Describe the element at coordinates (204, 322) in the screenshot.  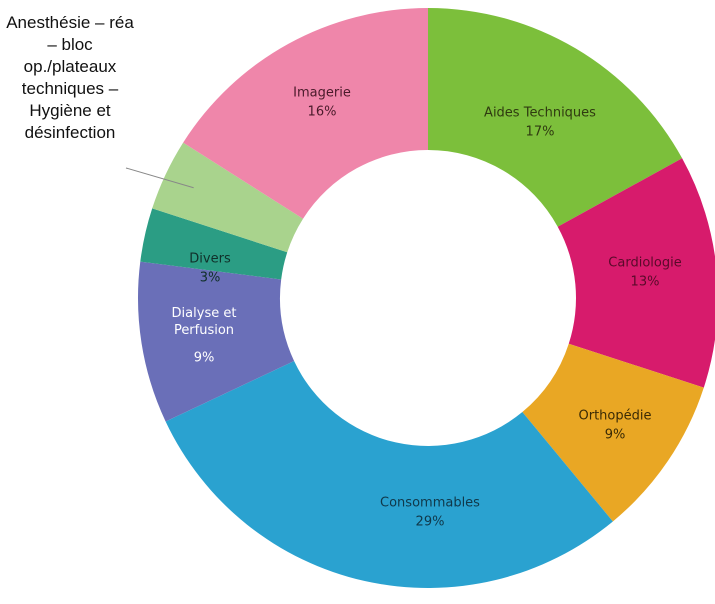
I see `segment-label: Dialyse et Perfusion` at that location.